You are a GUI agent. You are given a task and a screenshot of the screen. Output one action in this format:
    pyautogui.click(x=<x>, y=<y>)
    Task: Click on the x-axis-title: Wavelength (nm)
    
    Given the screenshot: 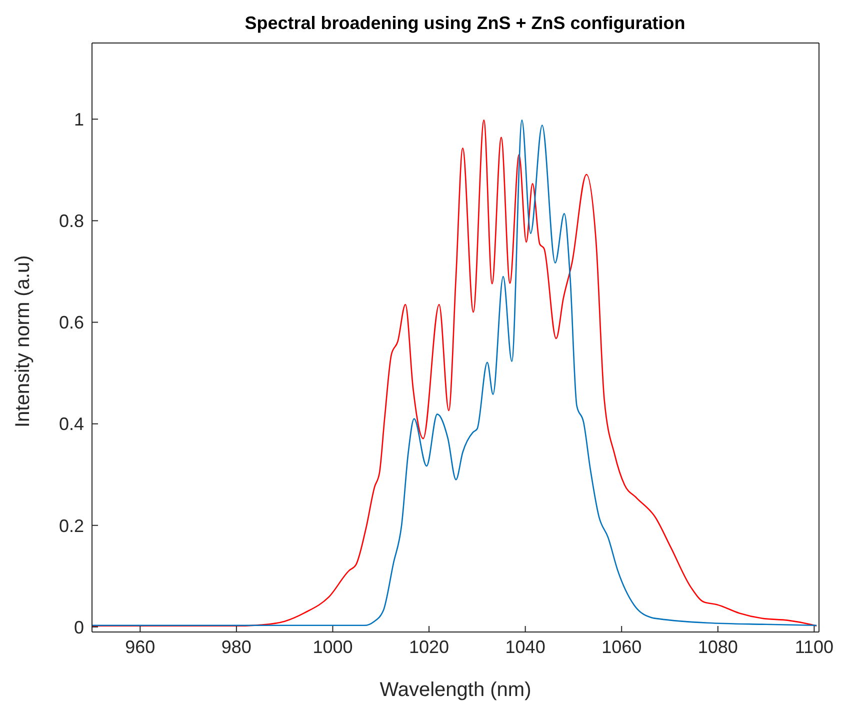 What is the action you would take?
    pyautogui.click(x=456, y=690)
    